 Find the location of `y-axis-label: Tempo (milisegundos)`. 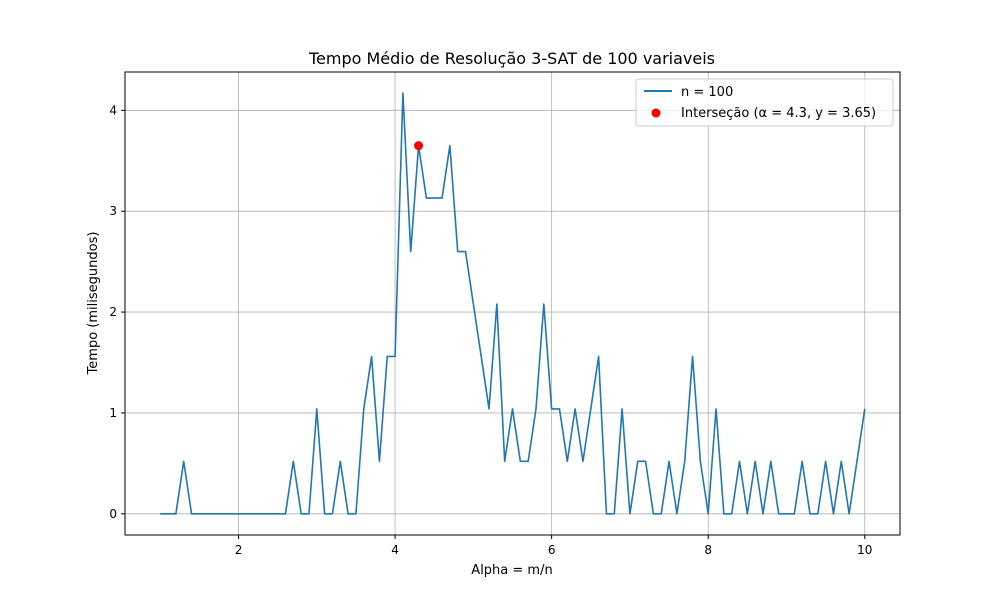

y-axis-label: Tempo (milisegundos) is located at coordinates (93, 304).